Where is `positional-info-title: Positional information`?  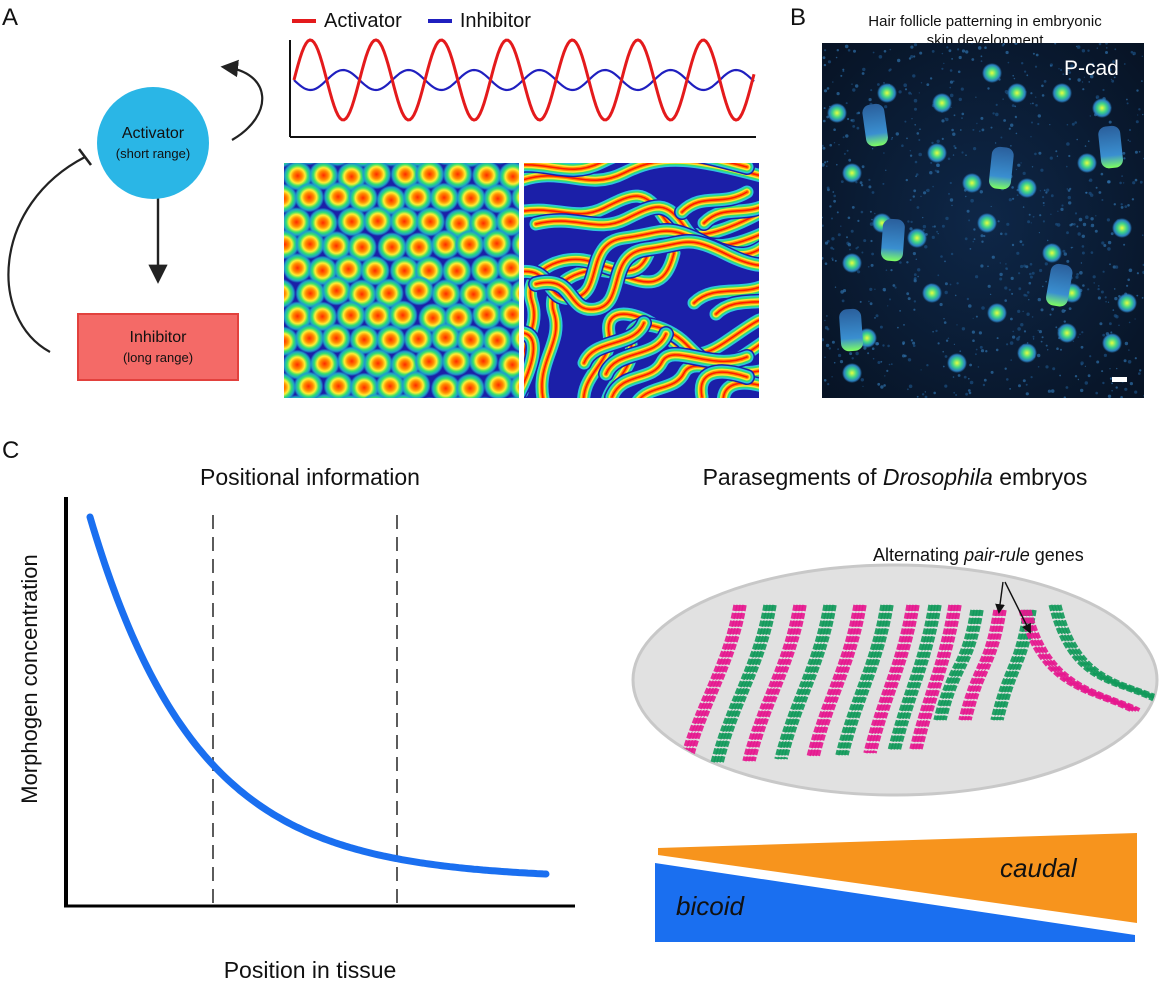 positional-info-title: Positional information is located at coordinates (310, 477).